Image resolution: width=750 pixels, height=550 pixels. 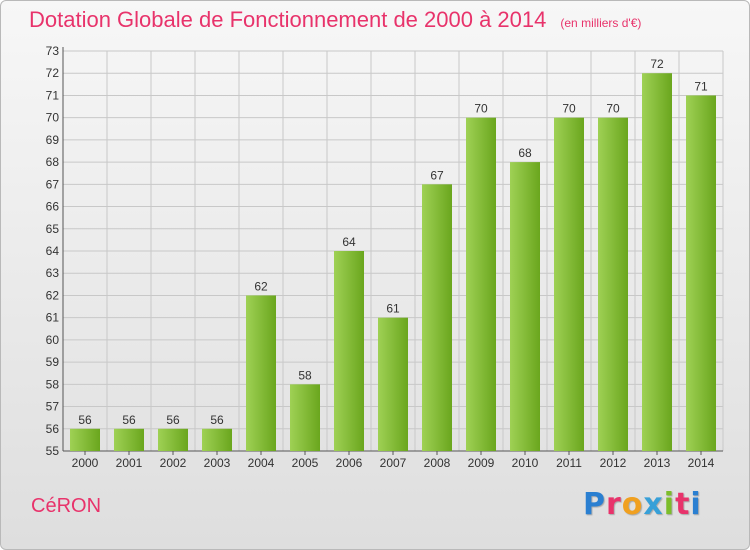 What do you see at coordinates (261, 286) in the screenshot?
I see `value-label: 62` at bounding box center [261, 286].